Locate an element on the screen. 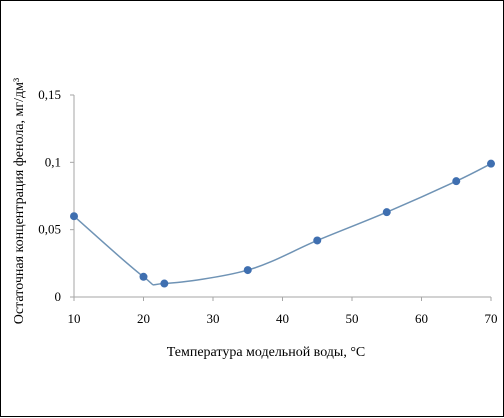  x-tick-label: 60 is located at coordinates (421, 318).